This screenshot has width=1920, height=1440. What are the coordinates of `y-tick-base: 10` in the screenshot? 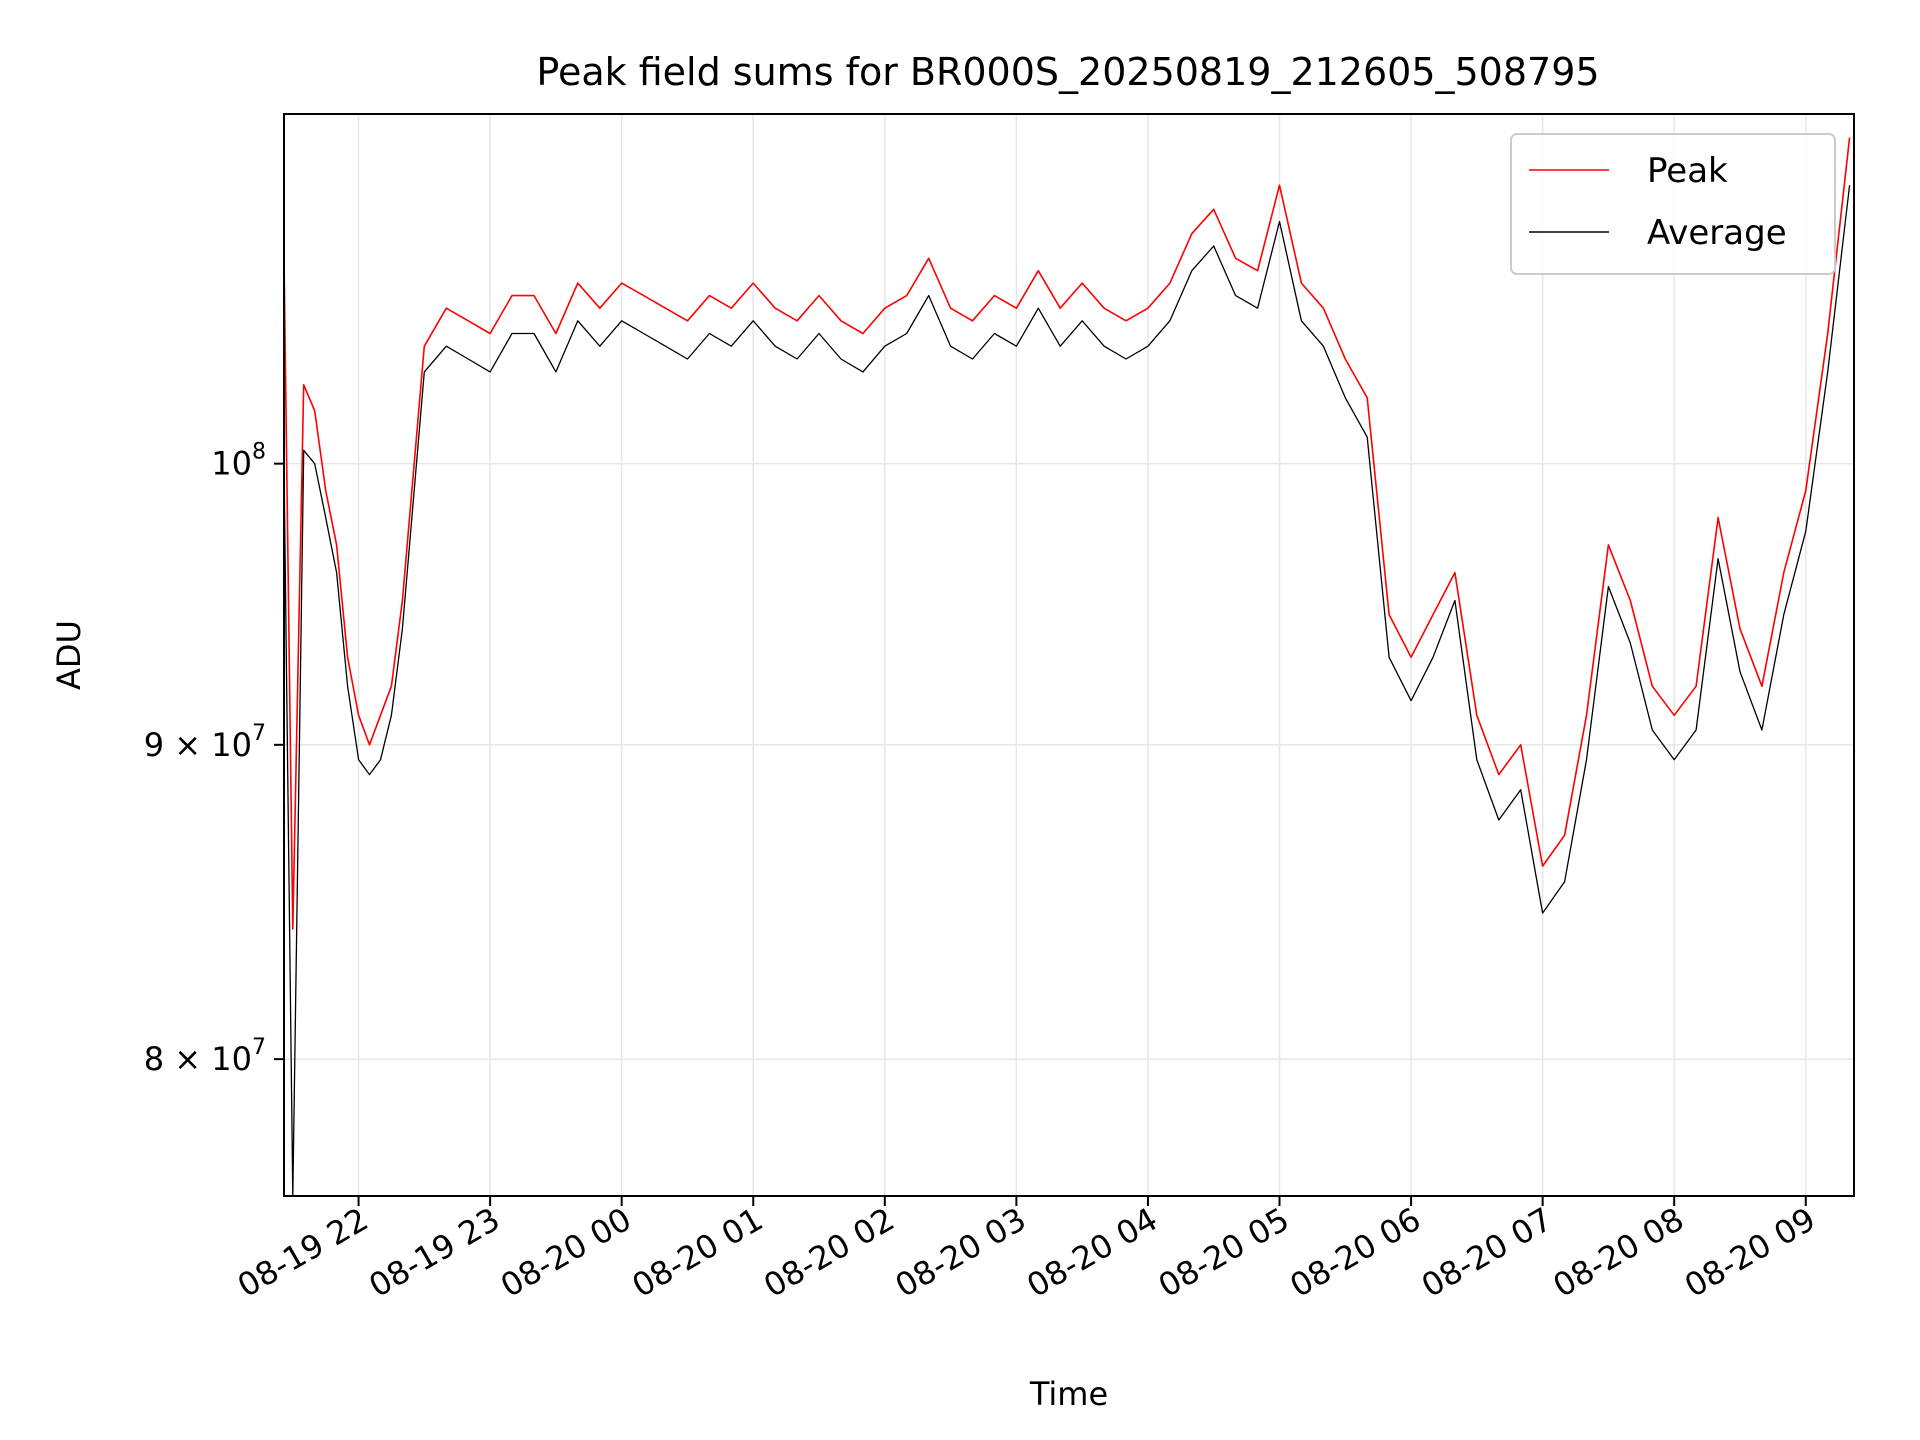 It's located at (231, 464).